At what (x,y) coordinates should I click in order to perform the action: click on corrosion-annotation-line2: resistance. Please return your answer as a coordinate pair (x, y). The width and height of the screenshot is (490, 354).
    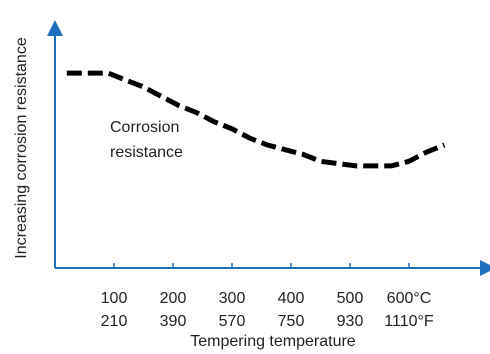
    Looking at the image, I should click on (146, 152).